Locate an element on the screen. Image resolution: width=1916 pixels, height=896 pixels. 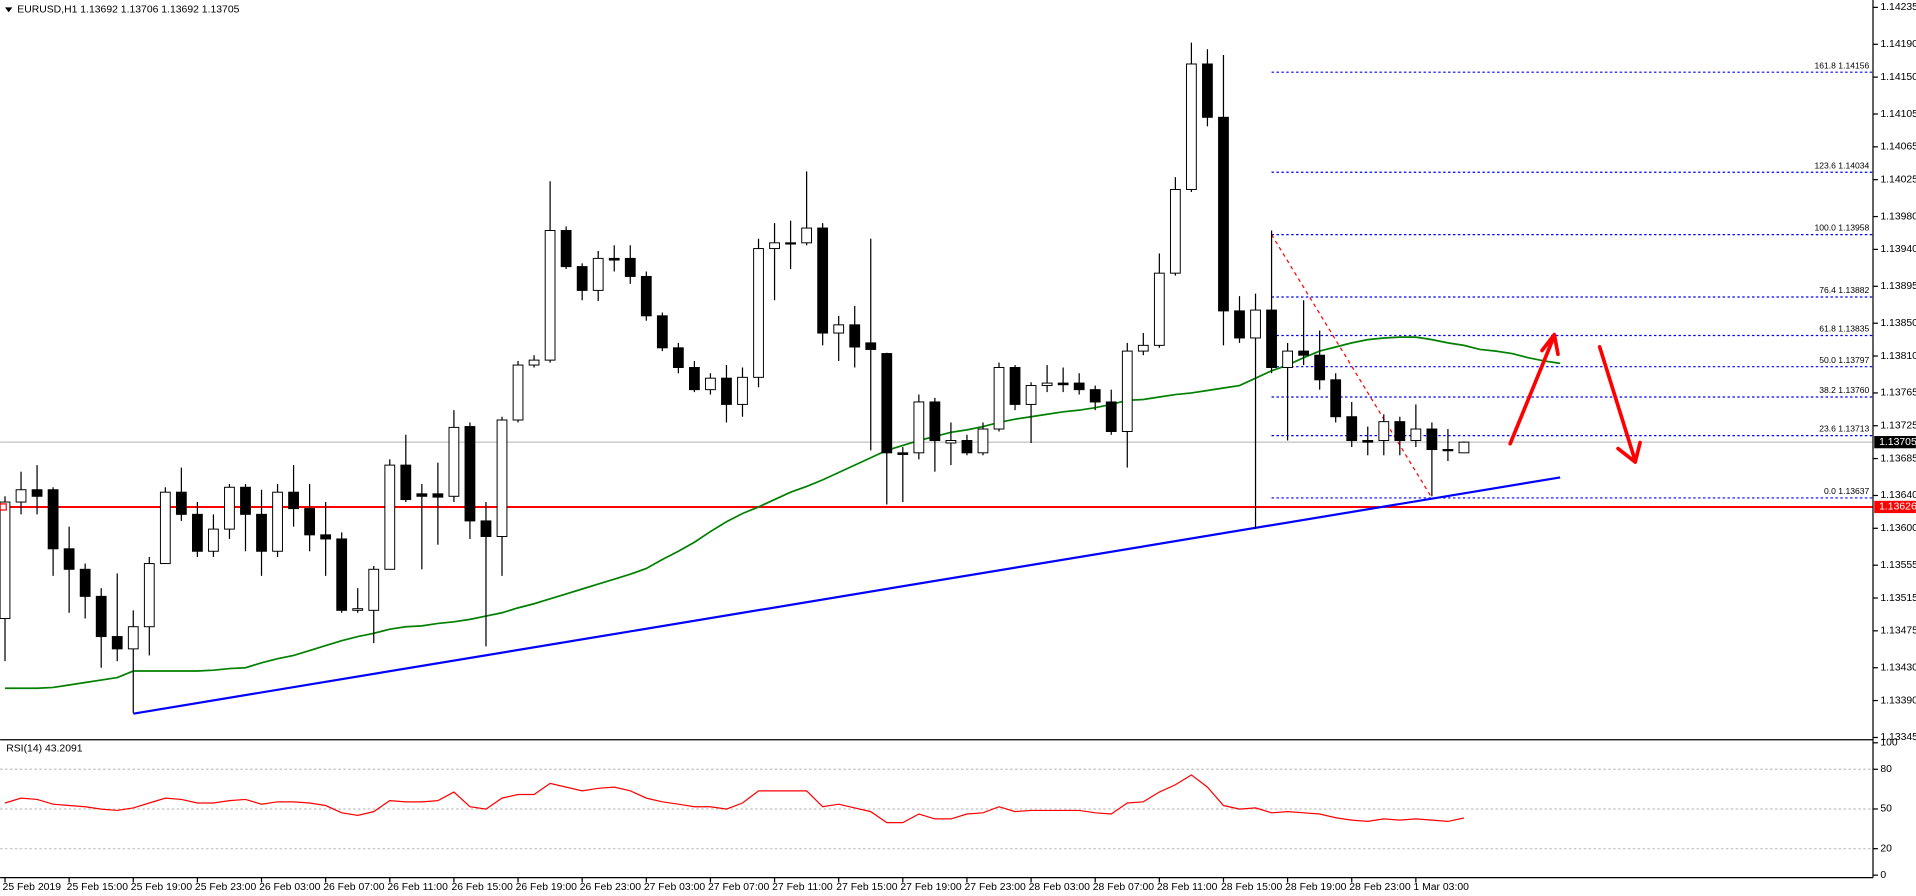
y-tick-label: 1.13640 is located at coordinates (1898, 495).